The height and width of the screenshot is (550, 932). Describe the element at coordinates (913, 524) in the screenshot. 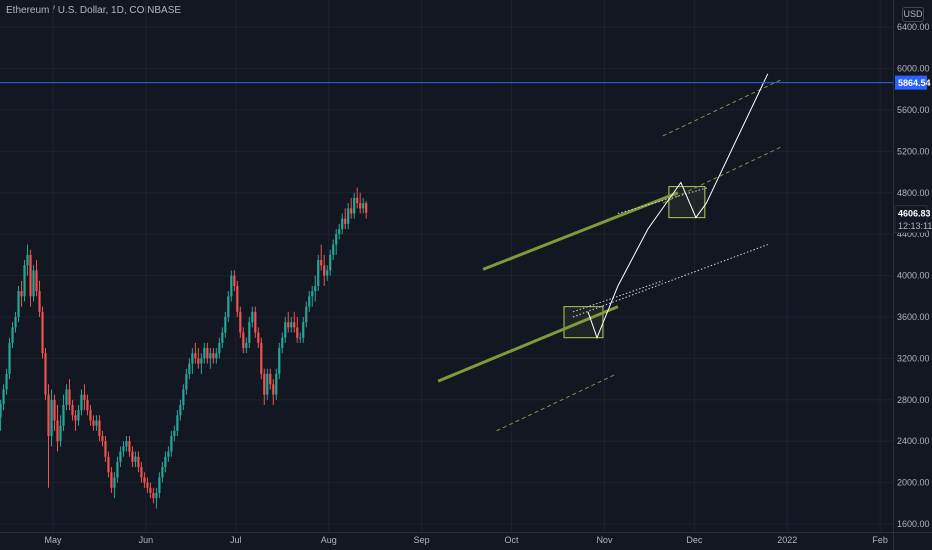

I see `price-tick-label: 1600.00` at that location.